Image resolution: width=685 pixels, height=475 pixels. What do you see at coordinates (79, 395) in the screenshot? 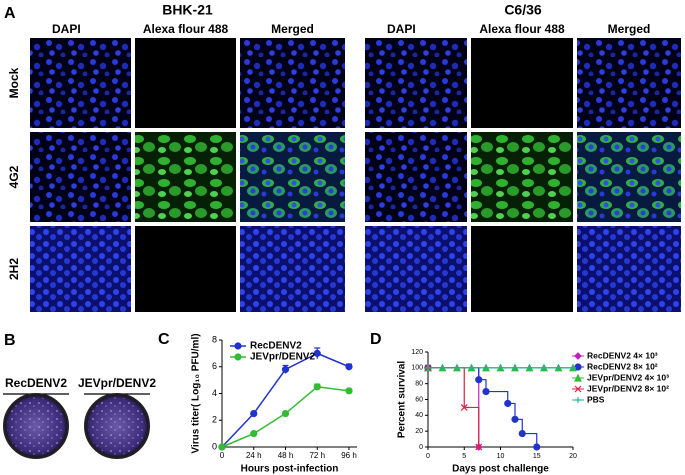
I see `panel-b: B RecDENV2 JEVpr/DENV2` at bounding box center [79, 395].